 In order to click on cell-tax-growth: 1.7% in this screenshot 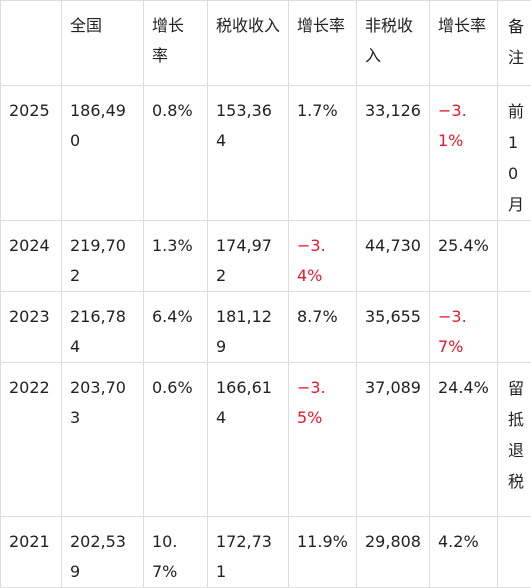, I will do `click(323, 153)`.